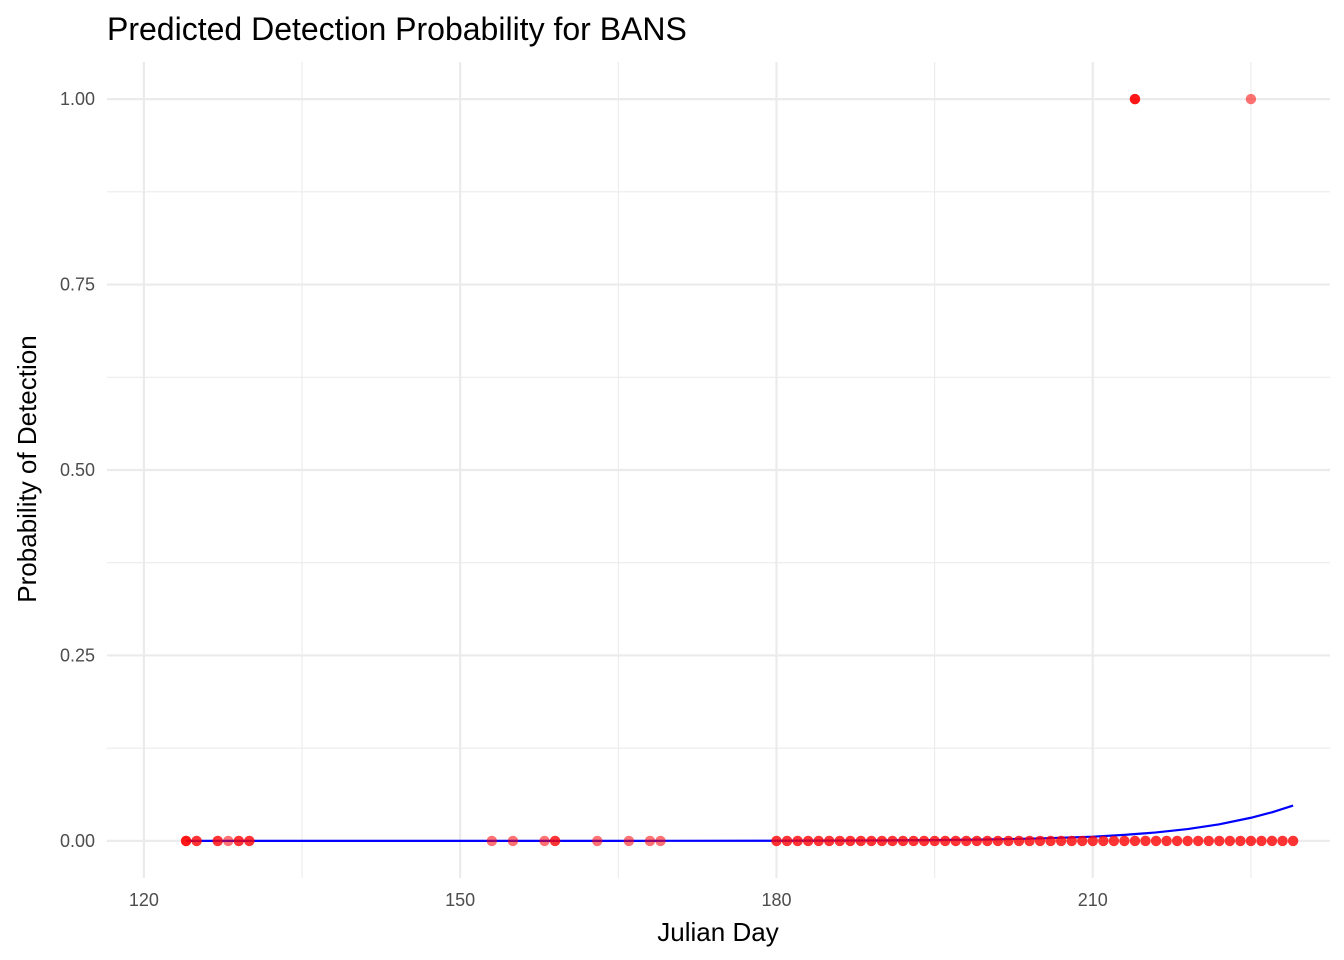  What do you see at coordinates (77, 99) in the screenshot?
I see `y-tick-label: 1.00` at bounding box center [77, 99].